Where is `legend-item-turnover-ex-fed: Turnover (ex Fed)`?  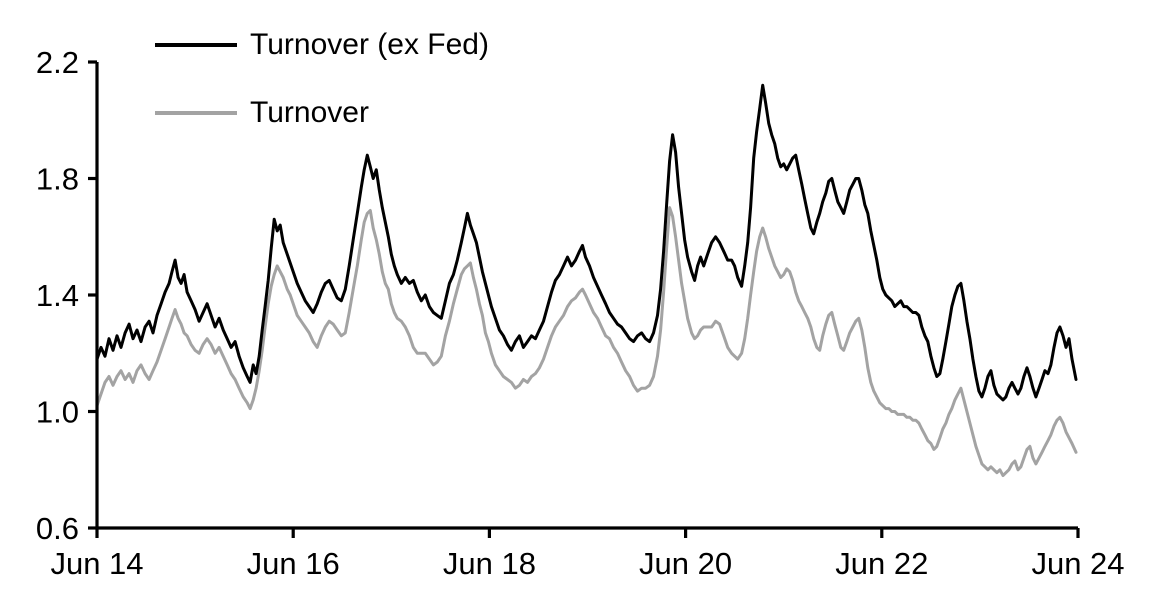 legend-item-turnover-ex-fed: Turnover (ex Fed) is located at coordinates (322, 45).